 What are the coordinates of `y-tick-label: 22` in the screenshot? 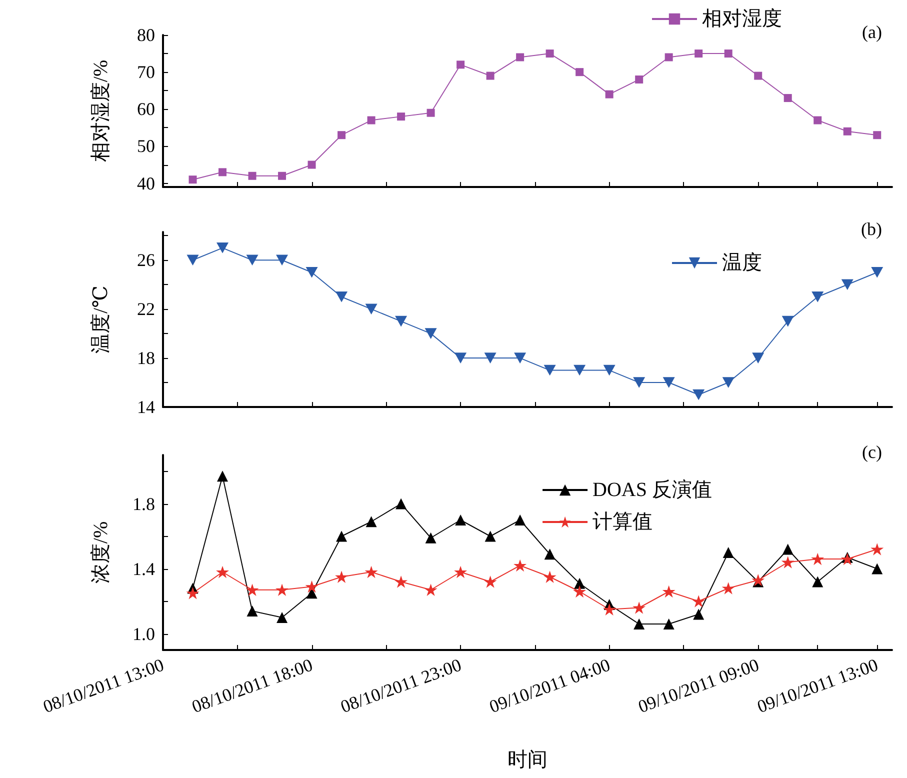 It's located at (146, 309).